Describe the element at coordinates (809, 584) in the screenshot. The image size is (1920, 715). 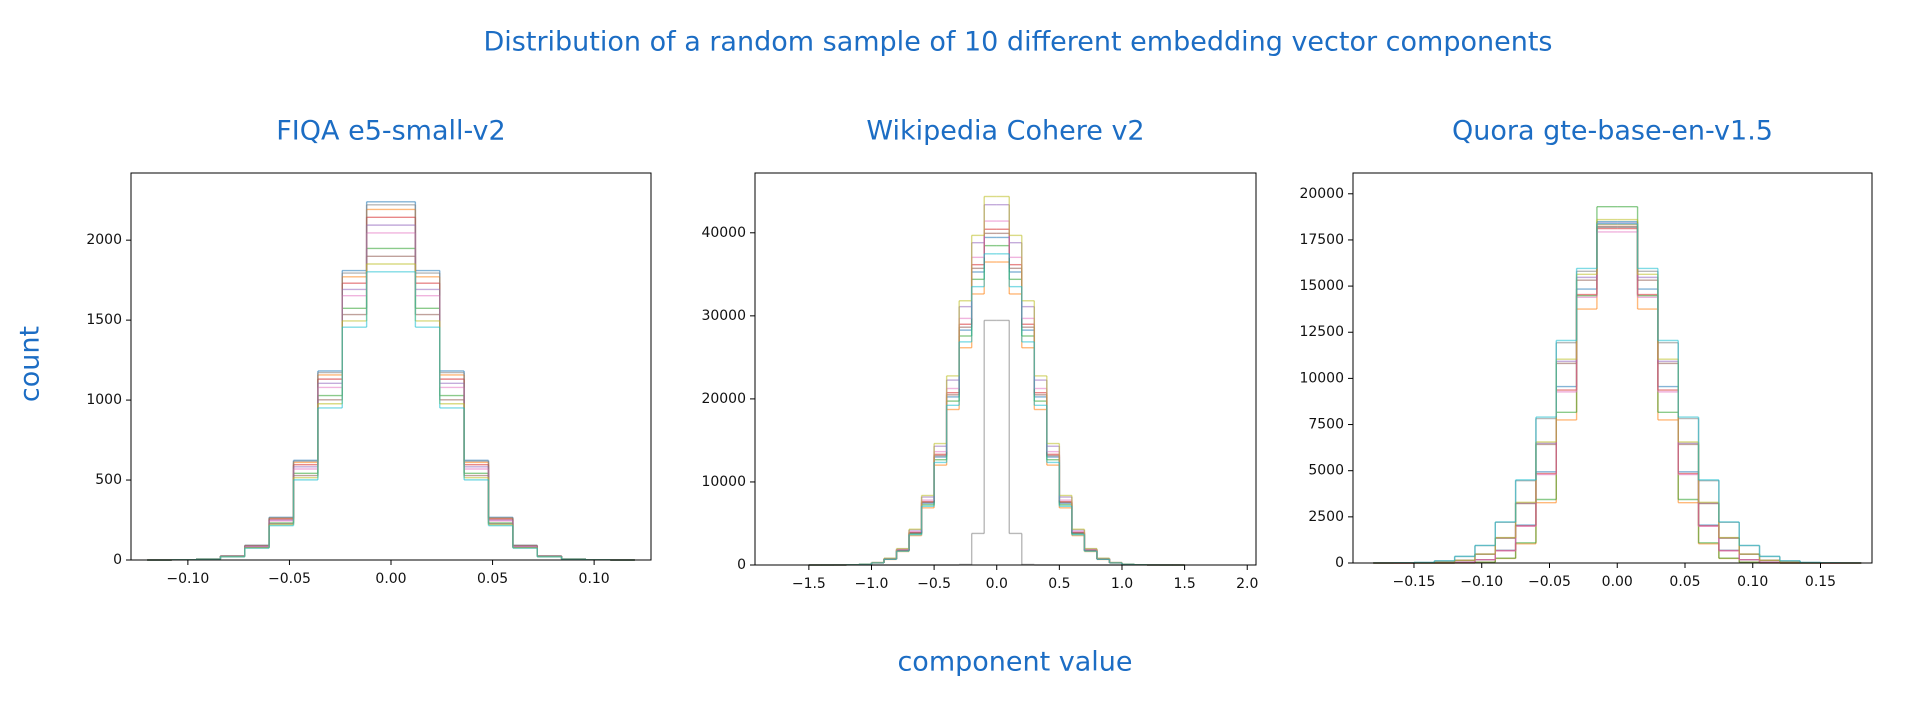
I see `x-tick-label: −1.5` at that location.